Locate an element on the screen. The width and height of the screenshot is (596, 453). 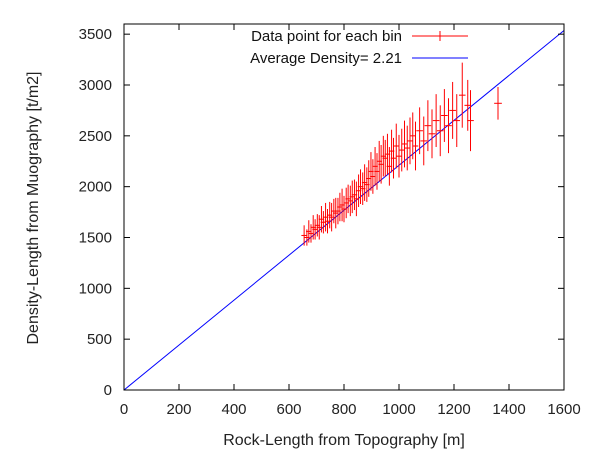
y-tick-label: 1500 is located at coordinates (95, 238).